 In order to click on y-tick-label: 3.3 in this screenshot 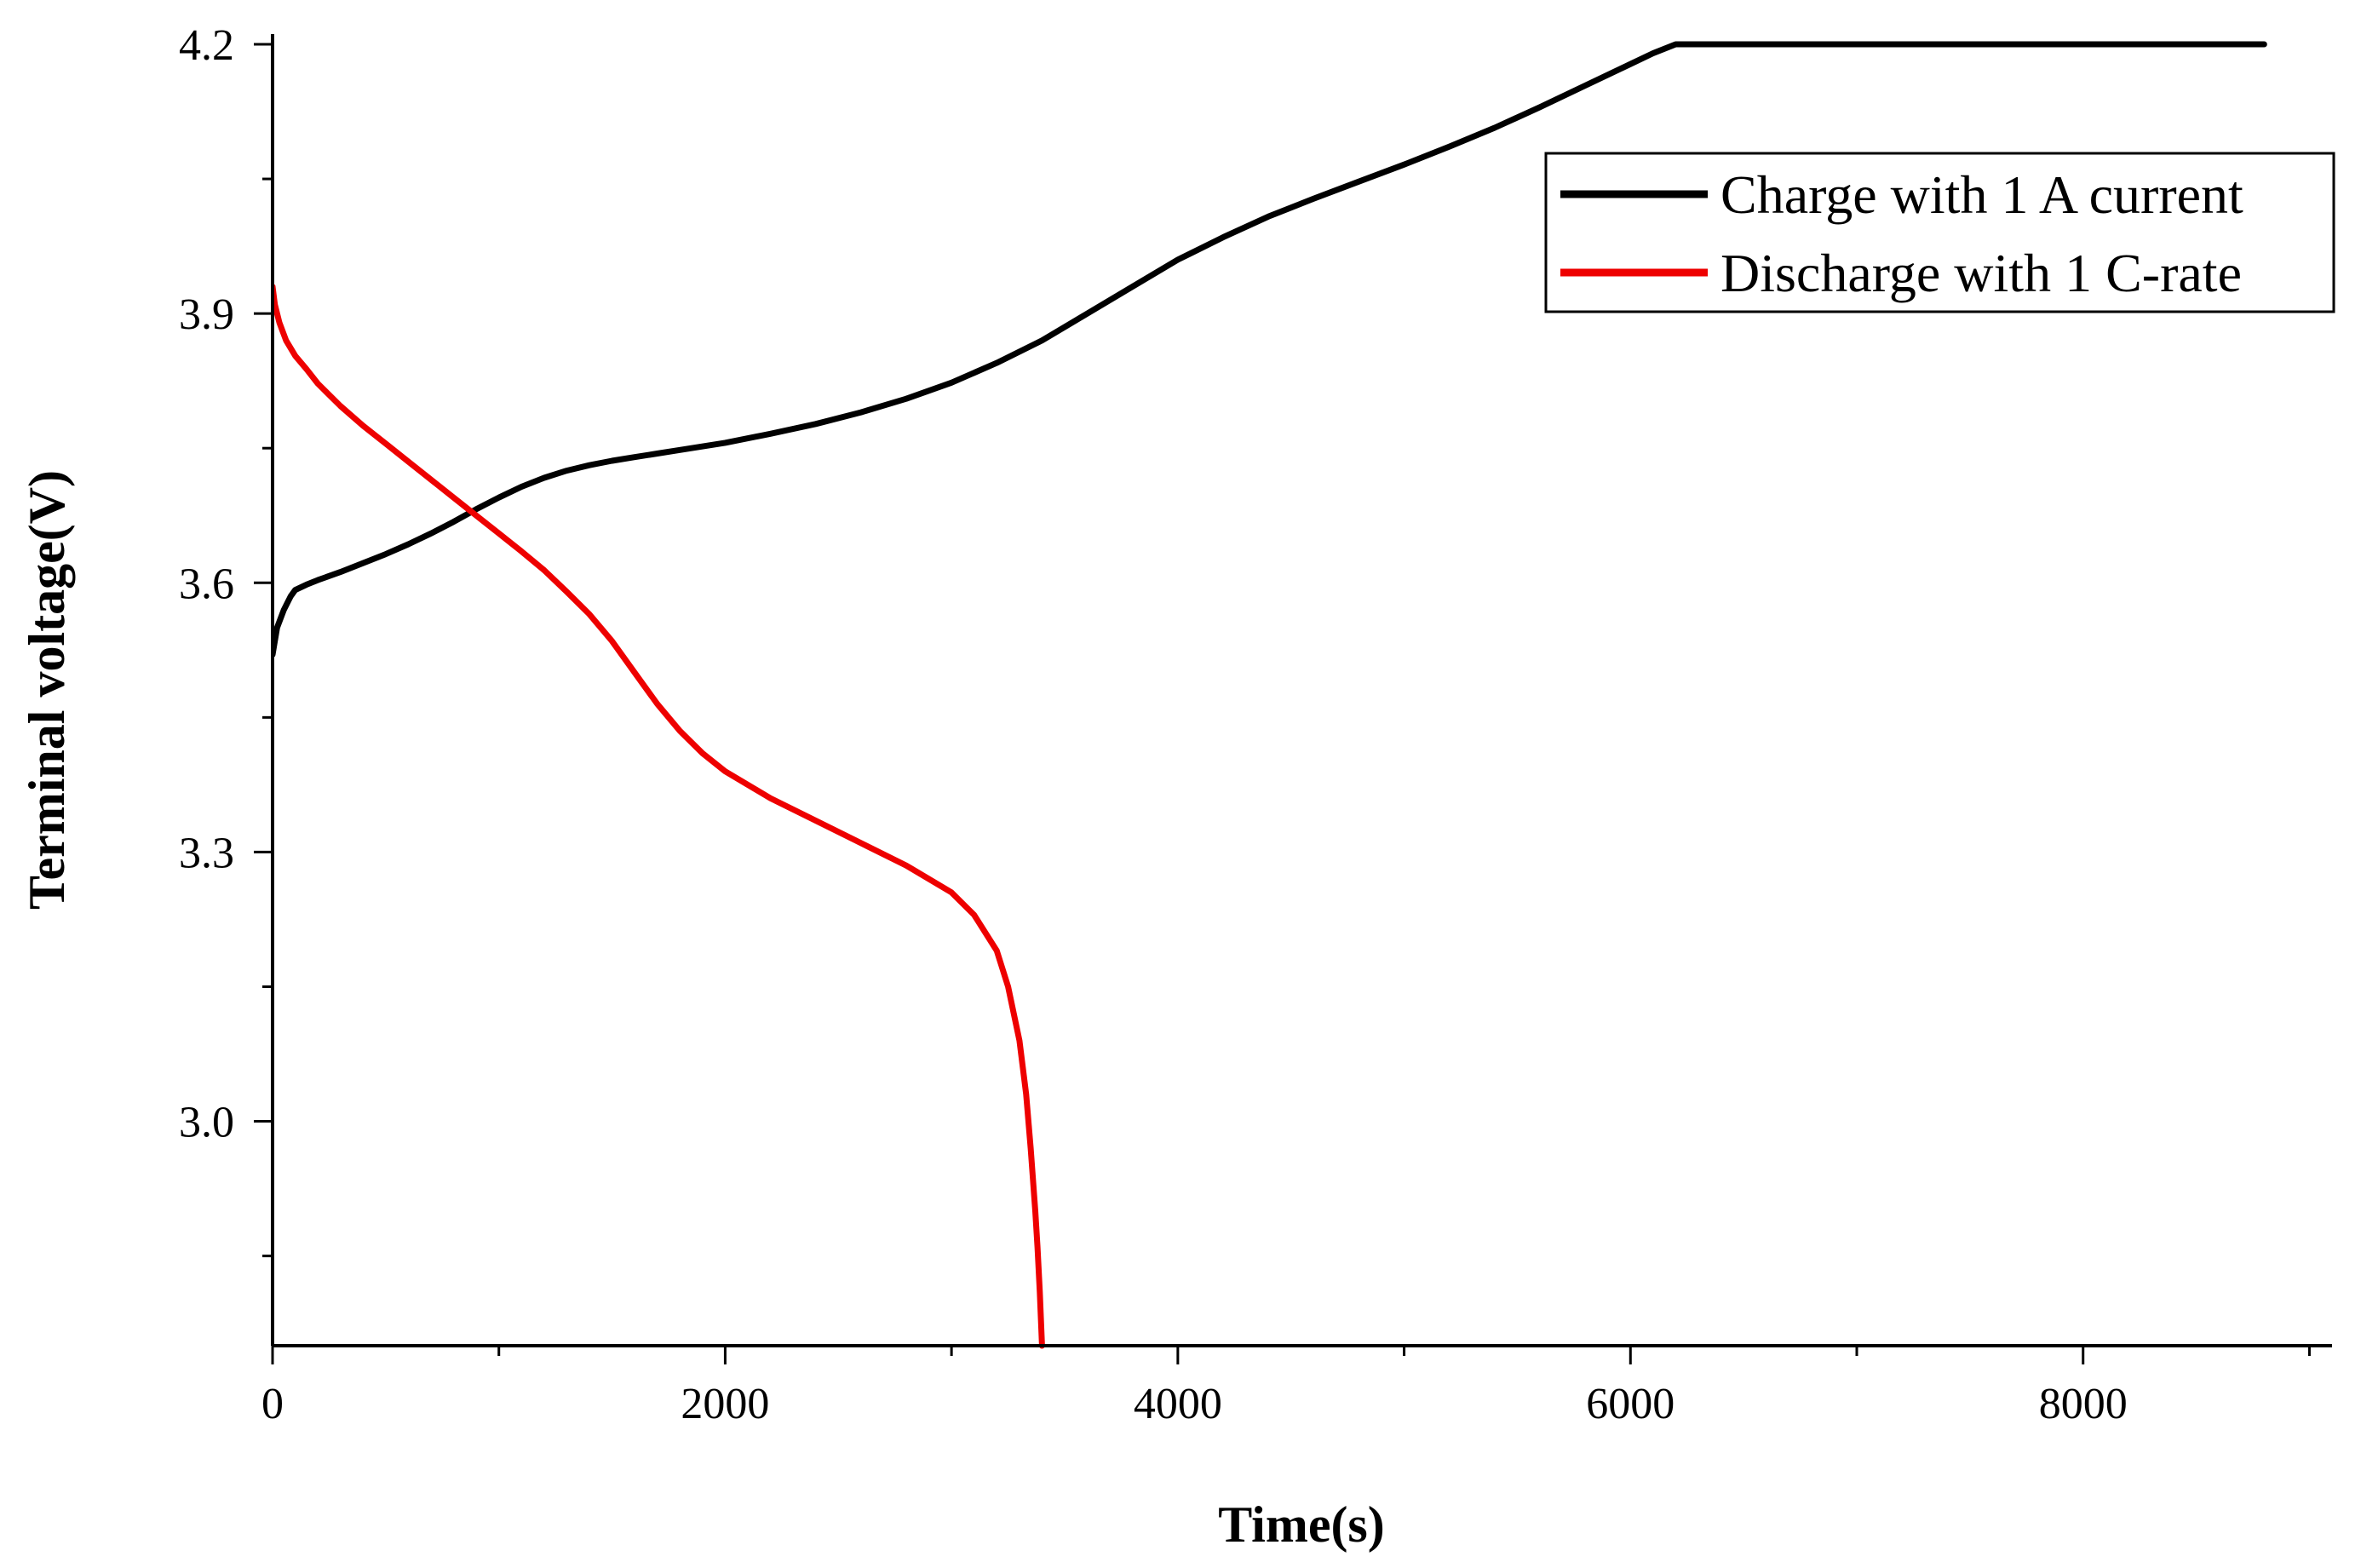, I will do `click(207, 853)`.